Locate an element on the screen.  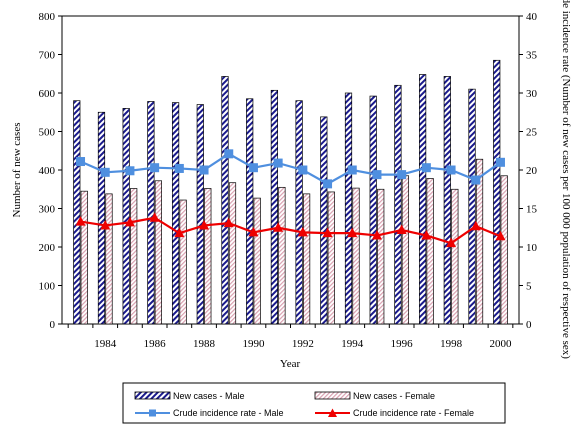
x-tick-label: 1992 is located at coordinates (303, 344).